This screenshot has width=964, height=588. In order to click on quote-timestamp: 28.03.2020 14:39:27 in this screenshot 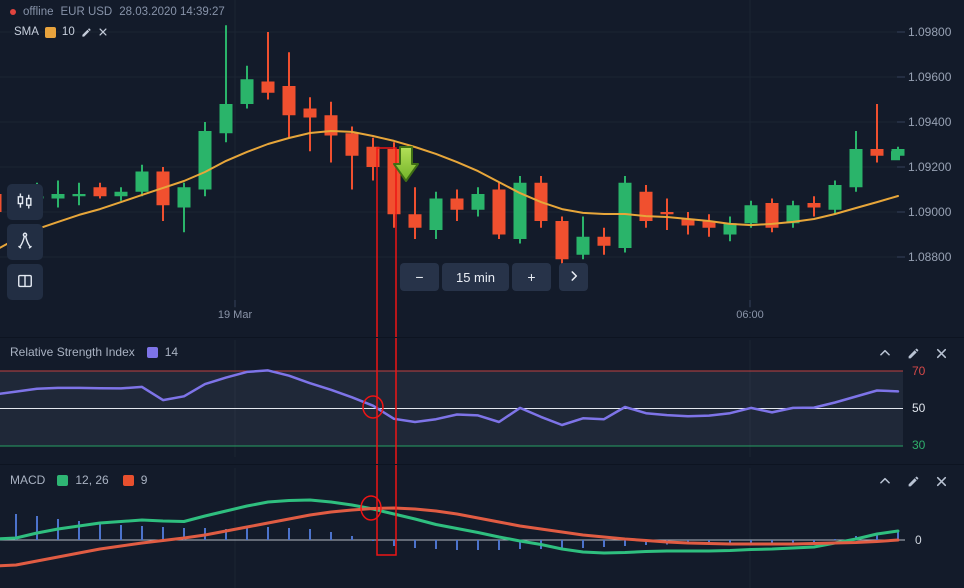, I will do `click(172, 12)`.